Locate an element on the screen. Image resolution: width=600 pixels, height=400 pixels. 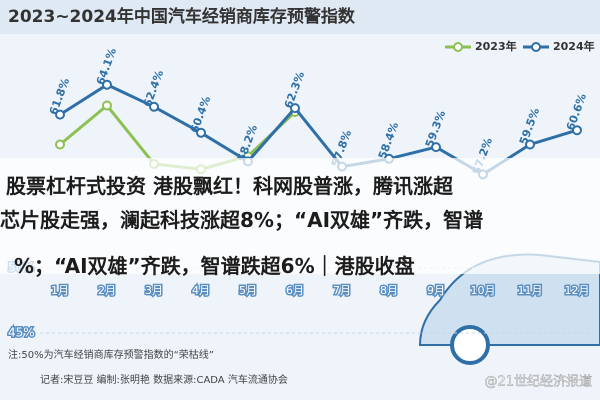
data-label: 64.1% is located at coordinates (106, 66).